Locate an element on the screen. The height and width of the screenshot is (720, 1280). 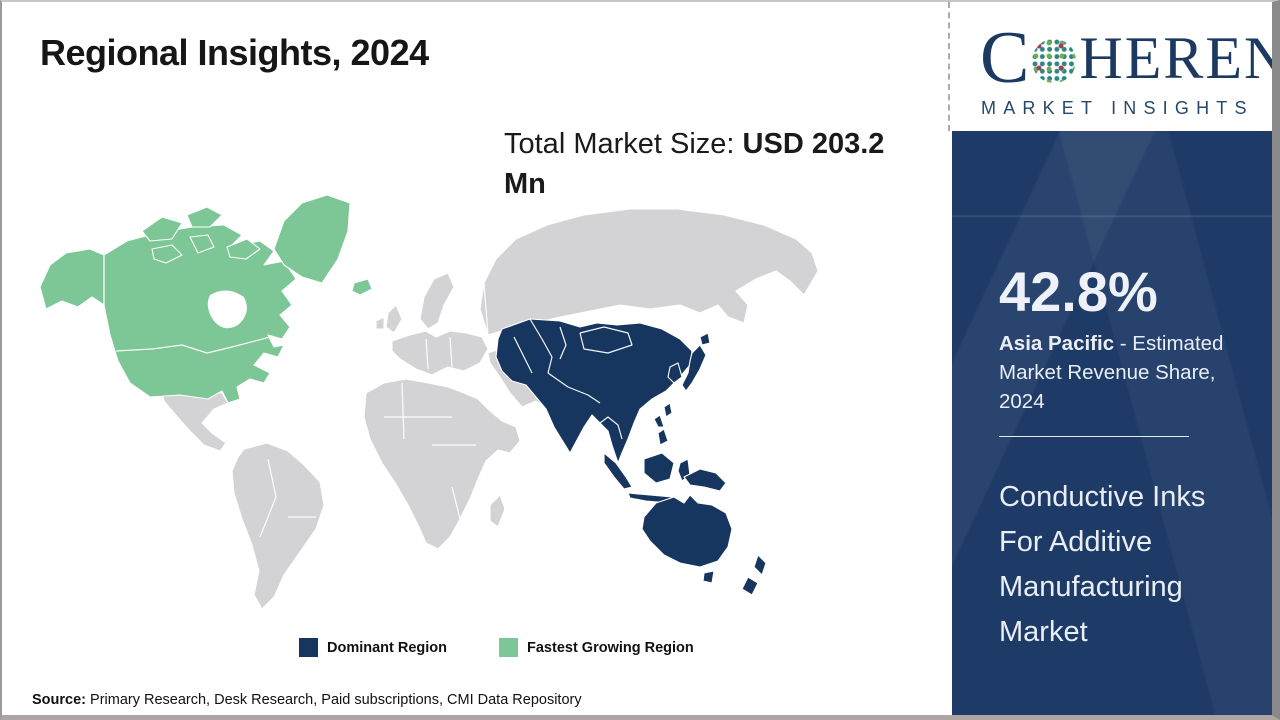
logo-wordmark: HERENT is located at coordinates (1175, 58).